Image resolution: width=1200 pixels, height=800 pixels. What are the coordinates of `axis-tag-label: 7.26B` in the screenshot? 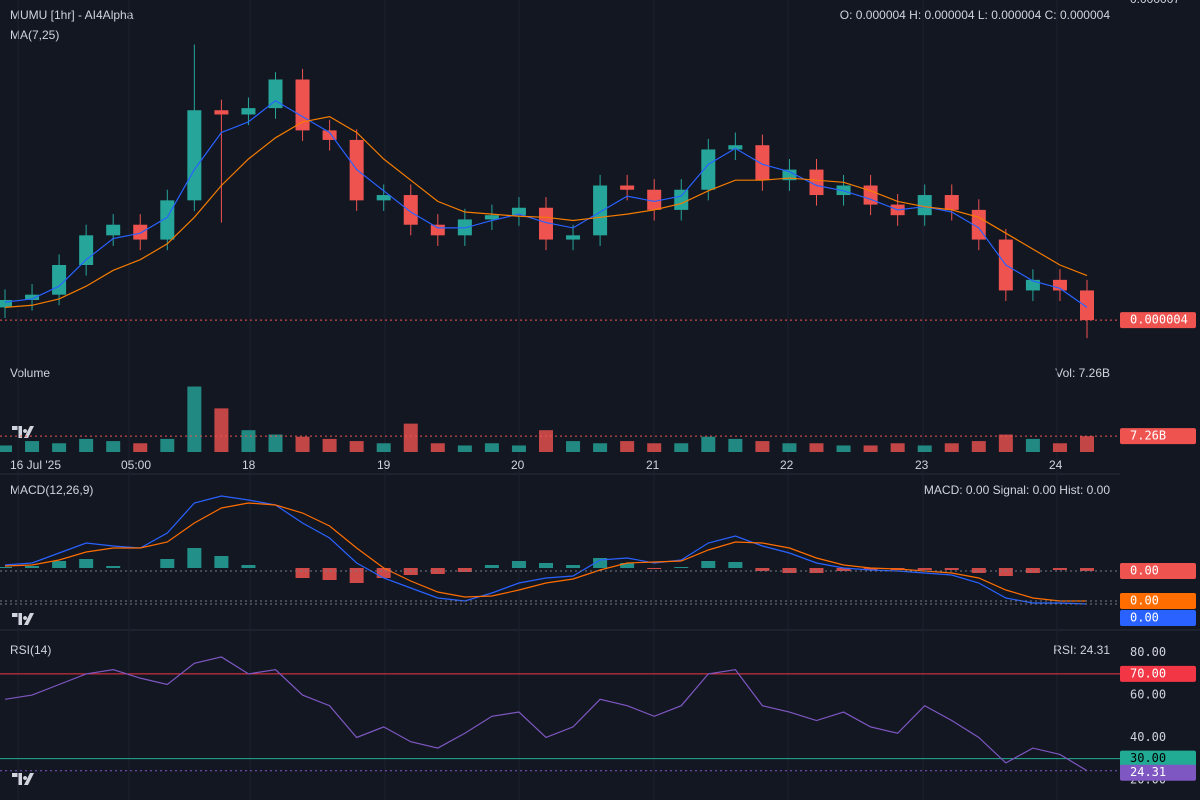 It's located at (1148, 436).